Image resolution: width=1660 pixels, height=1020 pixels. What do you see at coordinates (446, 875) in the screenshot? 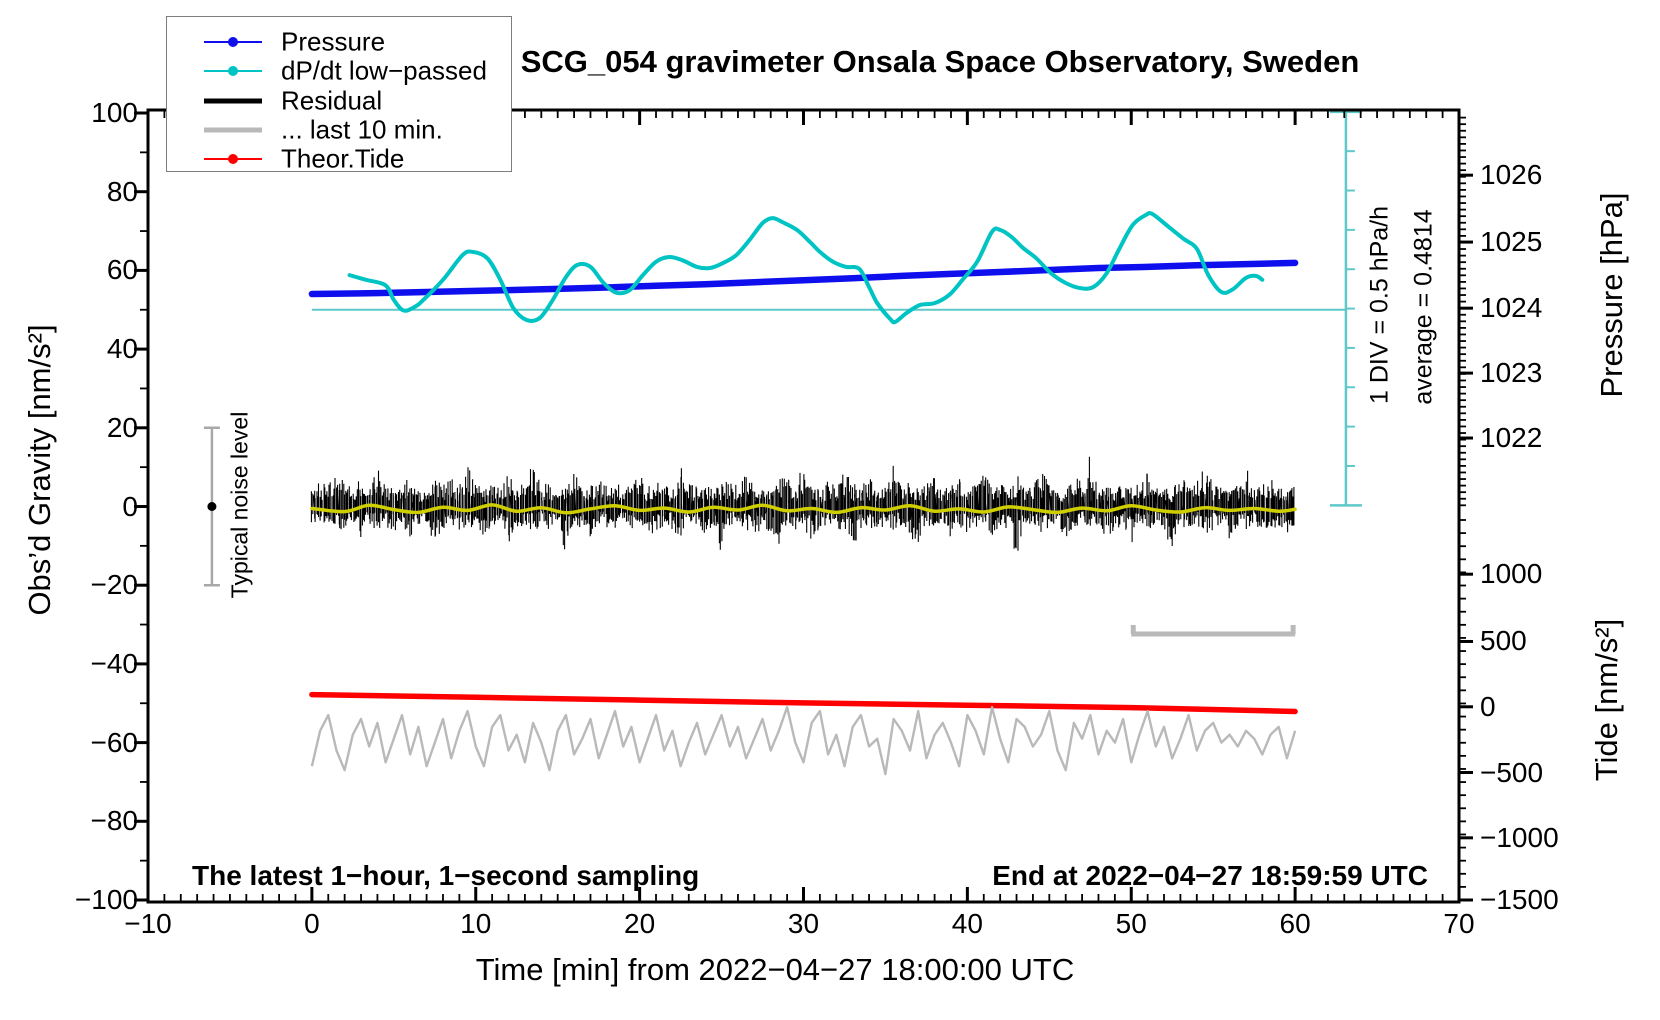
I see `sampling-note: The latest 1−hour, 1−second sampling` at bounding box center [446, 875].